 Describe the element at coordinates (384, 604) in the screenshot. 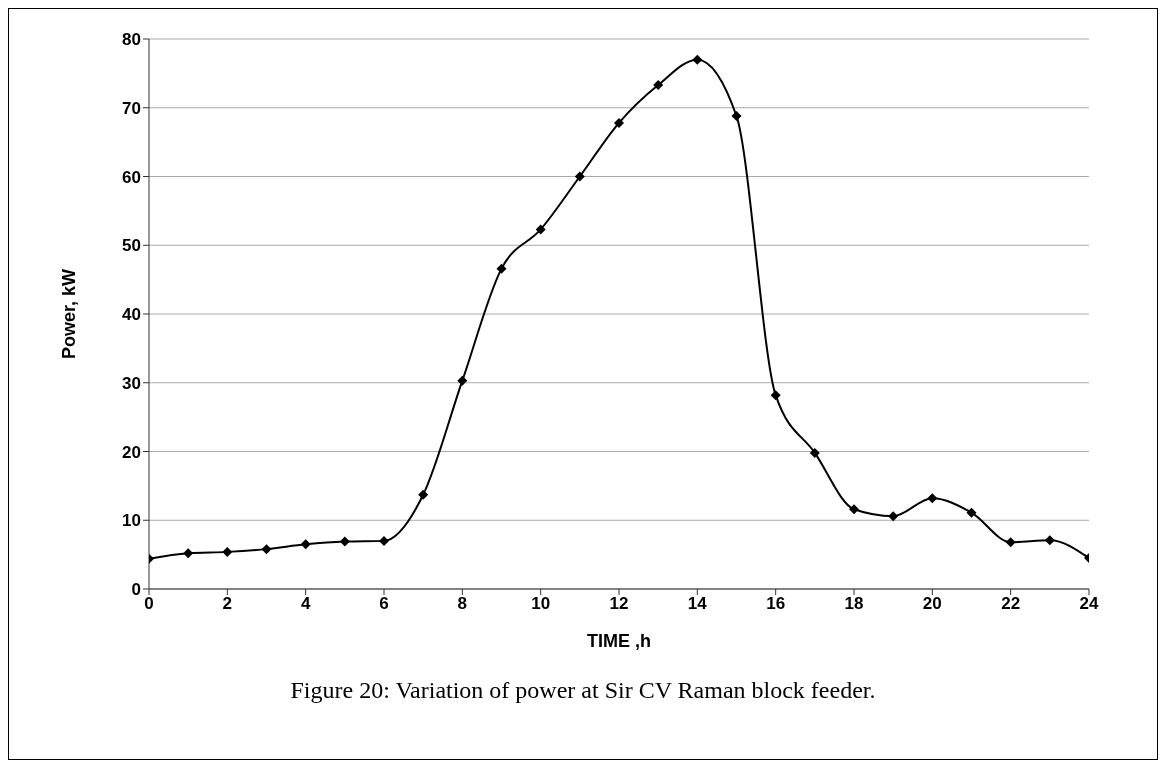

I see `x-tick-label: 6` at that location.